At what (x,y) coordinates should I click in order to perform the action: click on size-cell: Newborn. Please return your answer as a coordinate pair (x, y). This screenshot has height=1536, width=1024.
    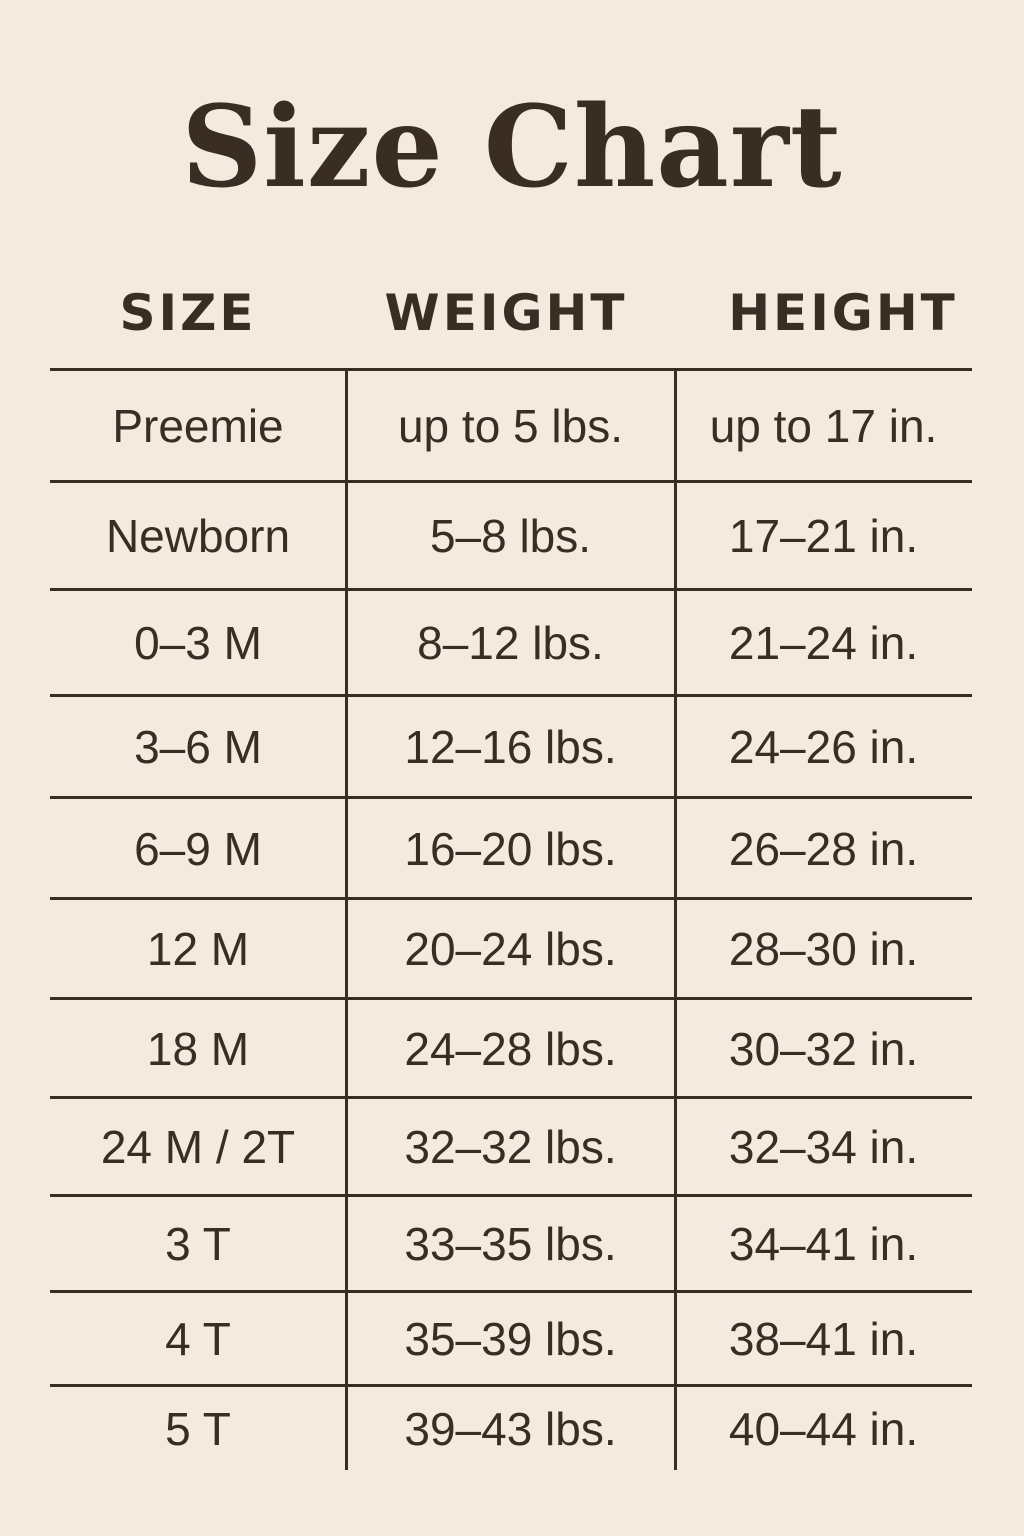
    Looking at the image, I should click on (198, 536).